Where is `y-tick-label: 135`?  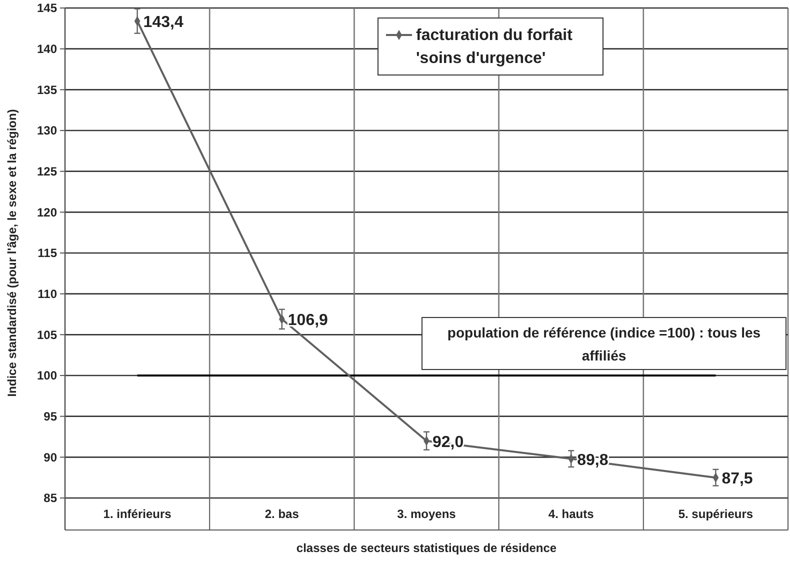
y-tick-label: 135 is located at coordinates (47, 89).